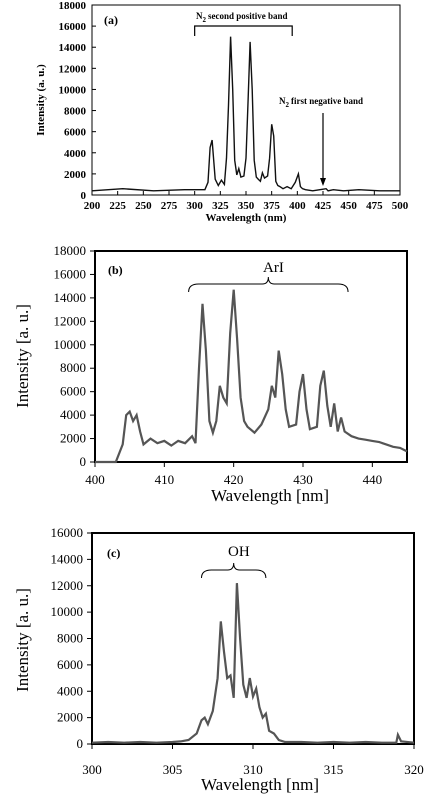  Describe the element at coordinates (83, 461) in the screenshot. I see `panel-b-y-tick-label: 0` at that location.